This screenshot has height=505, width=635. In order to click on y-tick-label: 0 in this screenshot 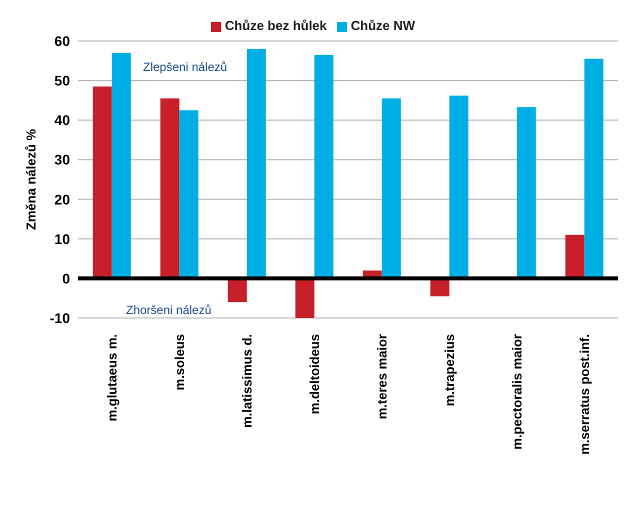, I will do `click(66, 278)`.